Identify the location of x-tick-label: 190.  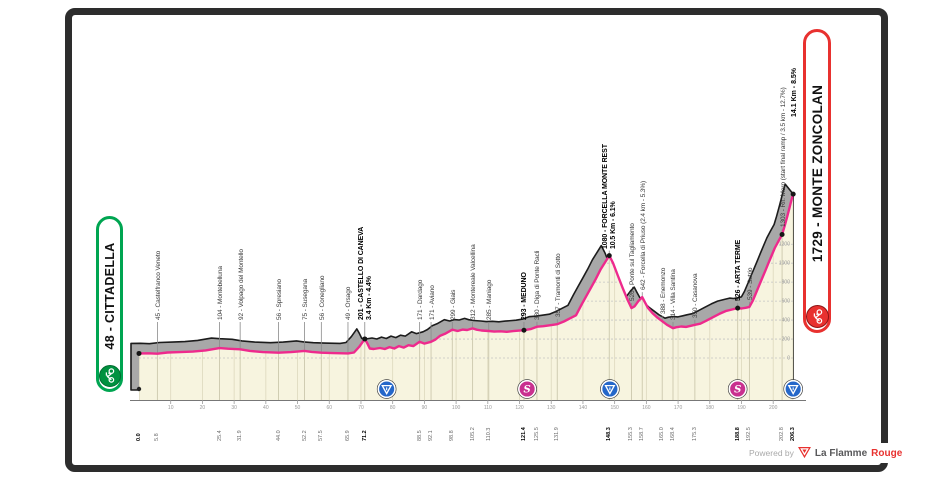
(741, 408).